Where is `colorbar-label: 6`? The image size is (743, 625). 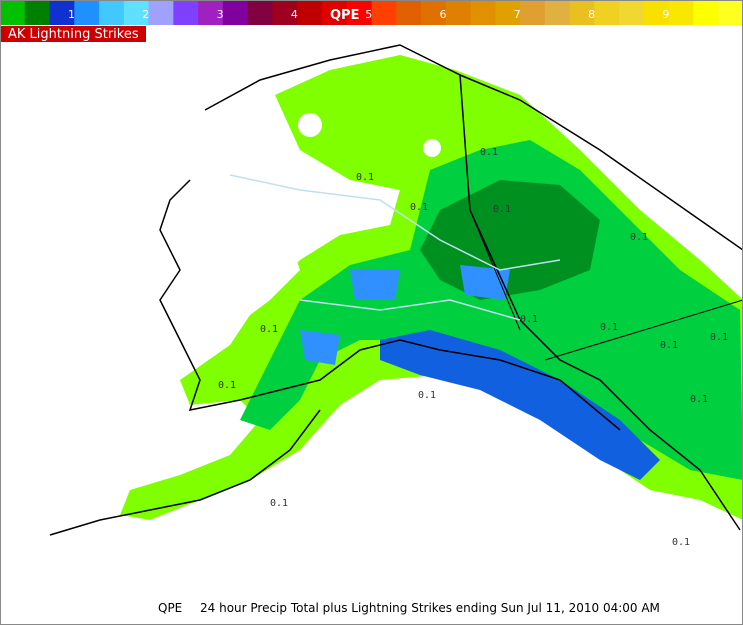
colorbar-label: 6 is located at coordinates (443, 14).